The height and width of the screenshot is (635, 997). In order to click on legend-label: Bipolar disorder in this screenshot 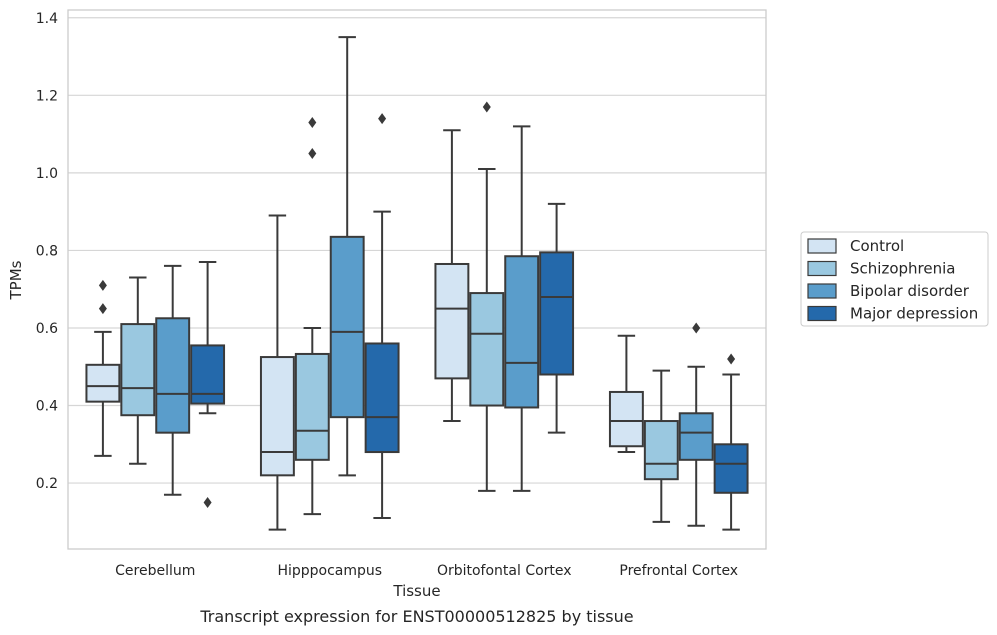, I will do `click(910, 291)`.